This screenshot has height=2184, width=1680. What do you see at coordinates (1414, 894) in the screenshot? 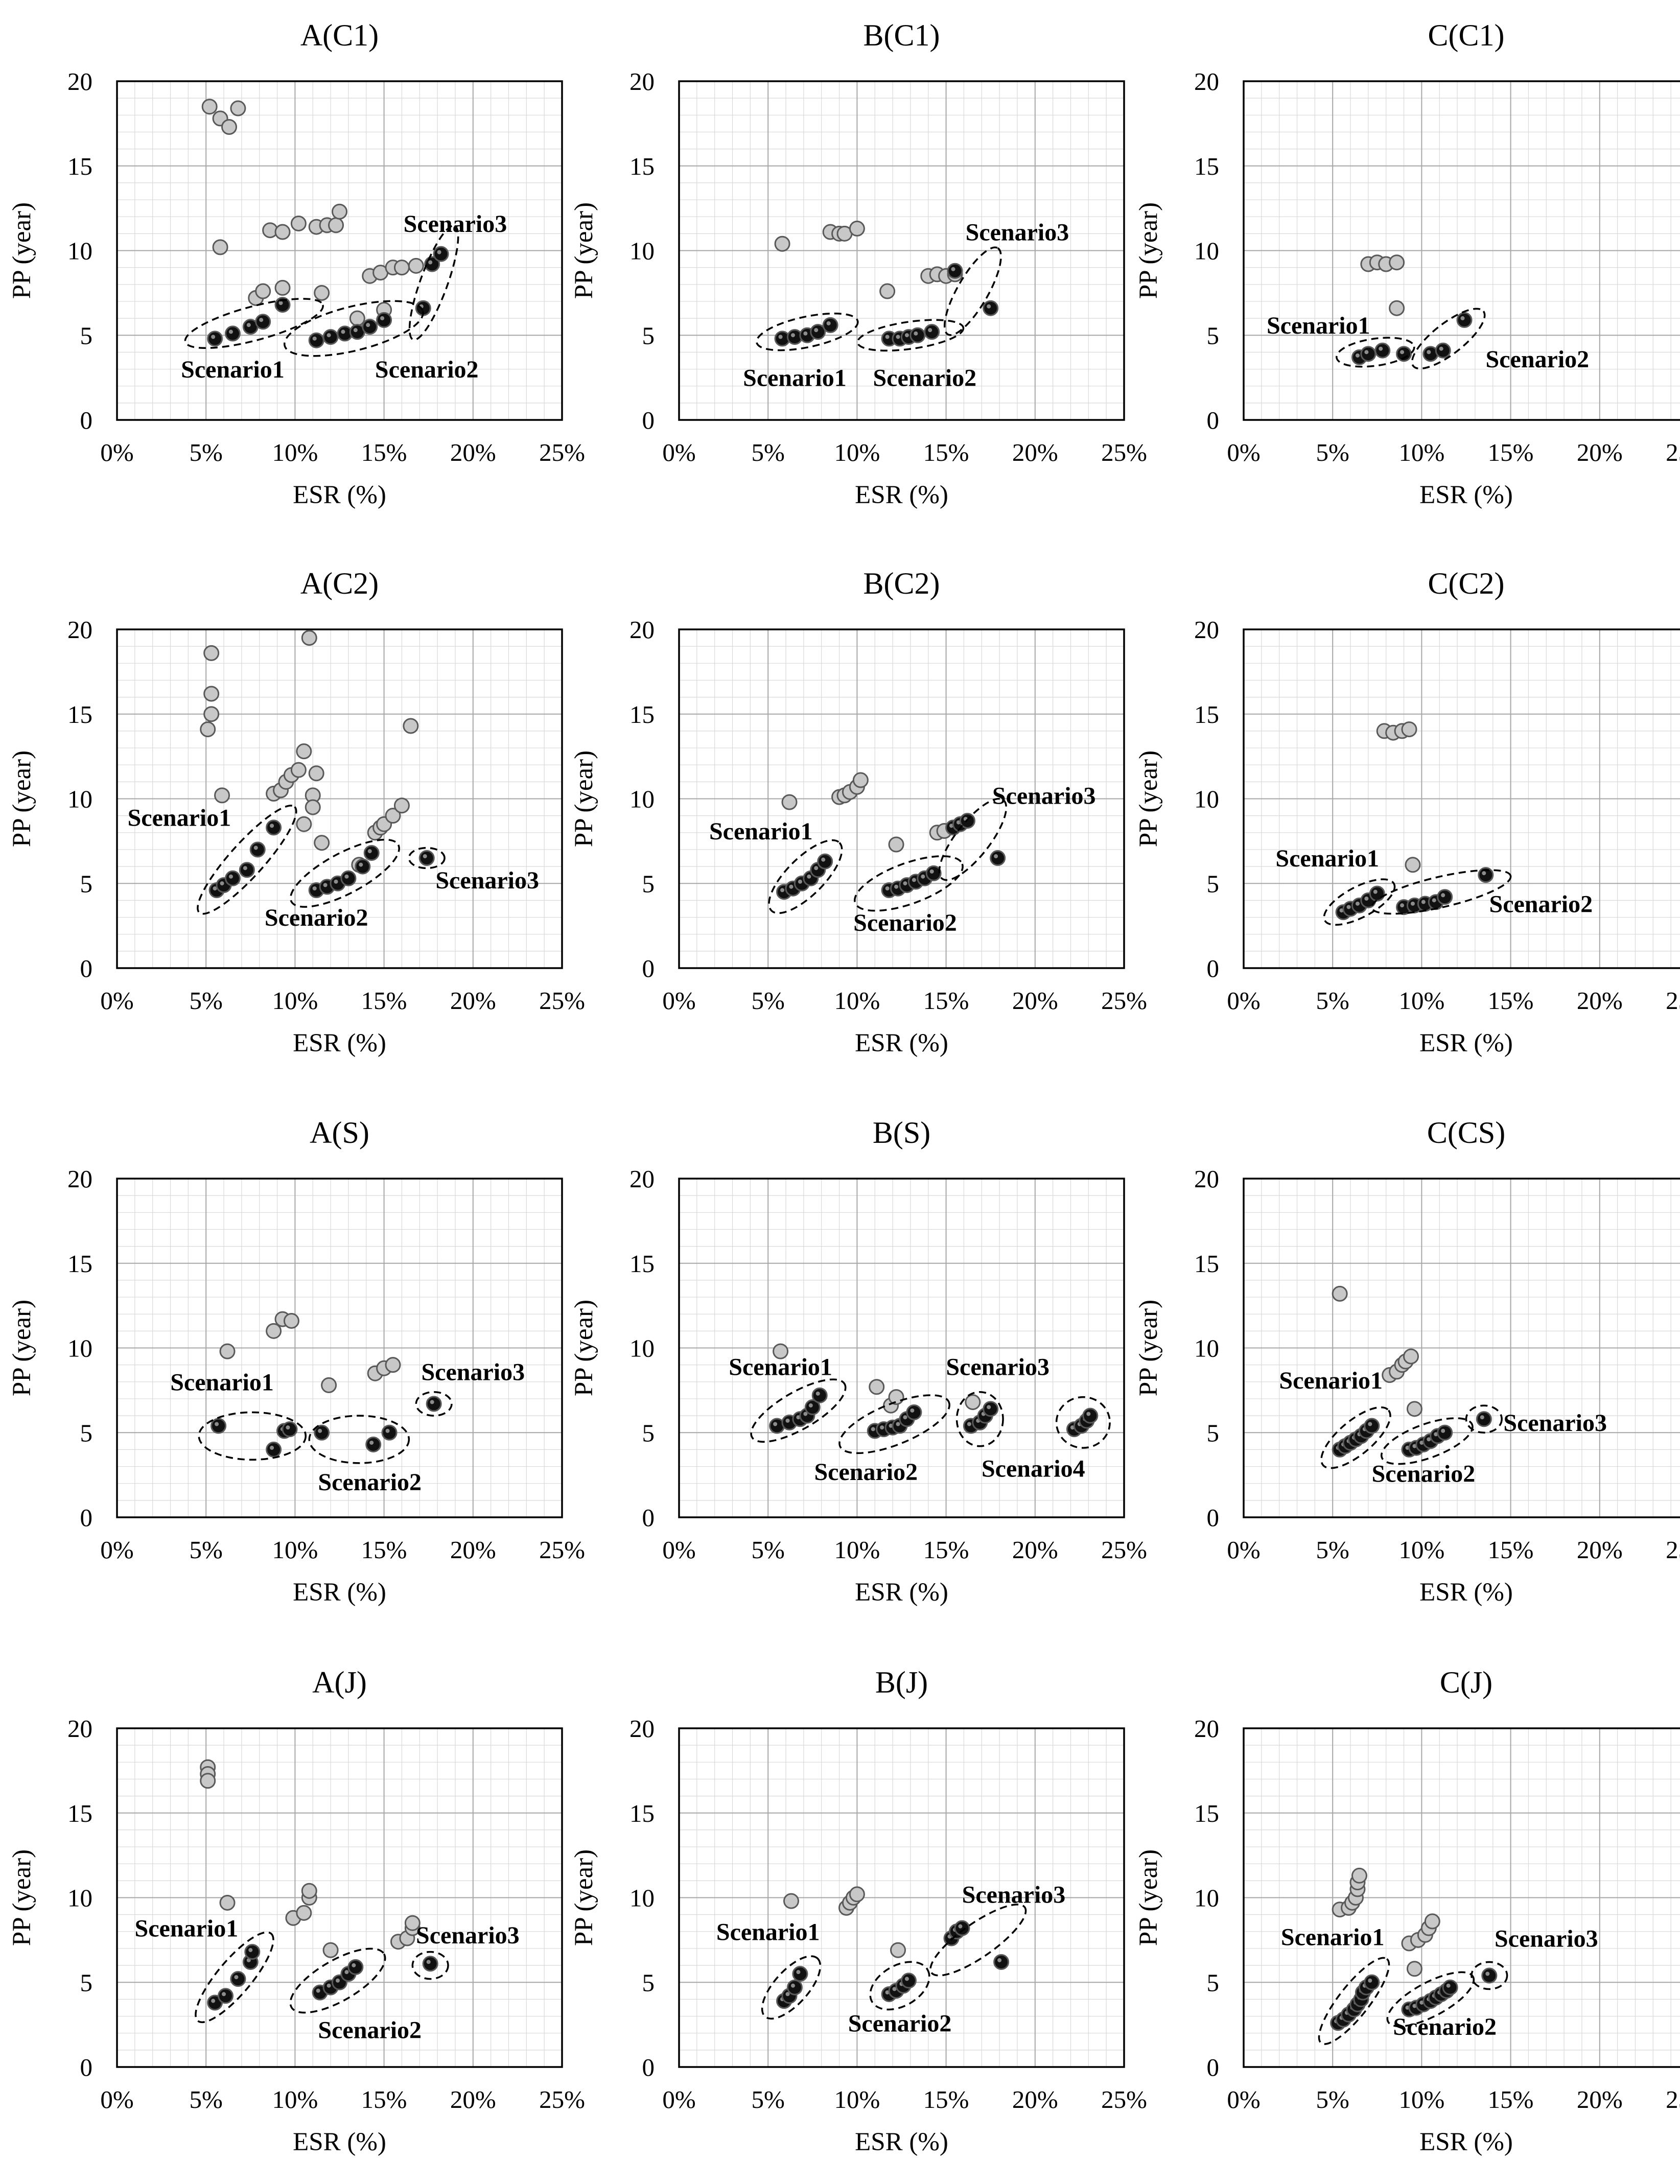
I see `chart-5-series-selected` at bounding box center [1414, 894].